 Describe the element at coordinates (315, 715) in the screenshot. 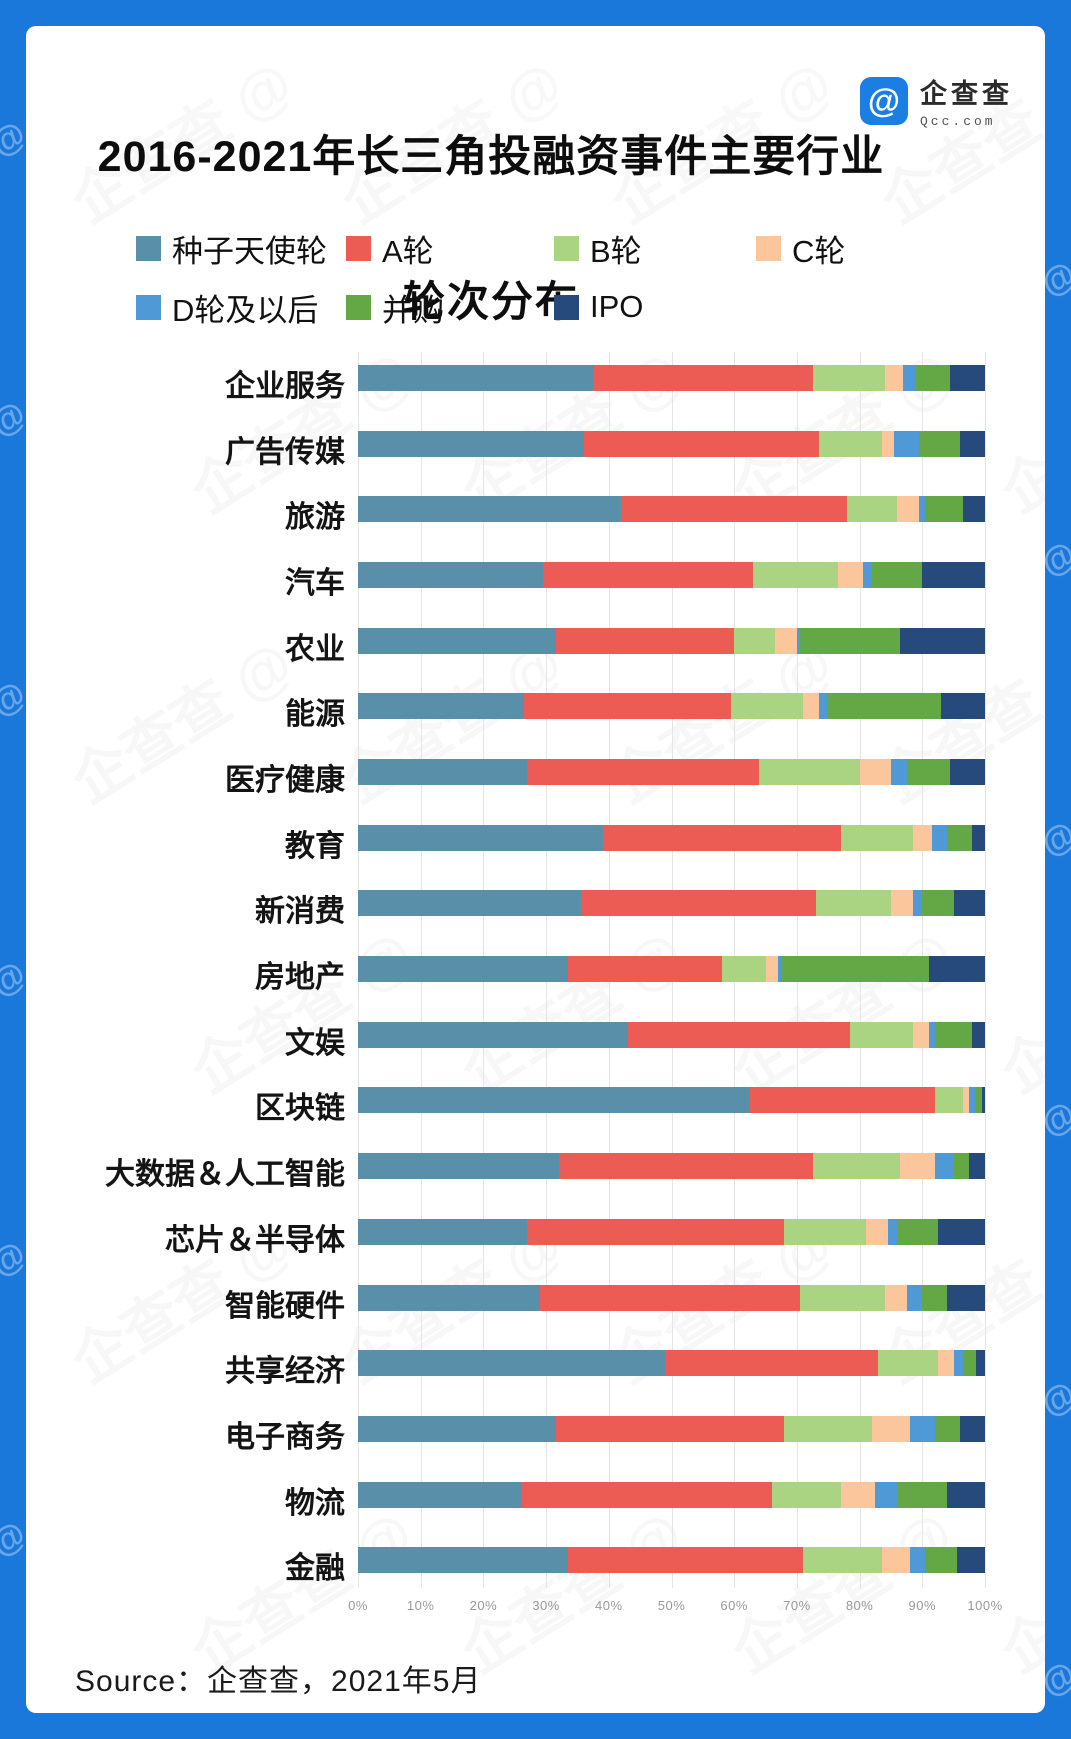

I see `category-label: 能源` at that location.